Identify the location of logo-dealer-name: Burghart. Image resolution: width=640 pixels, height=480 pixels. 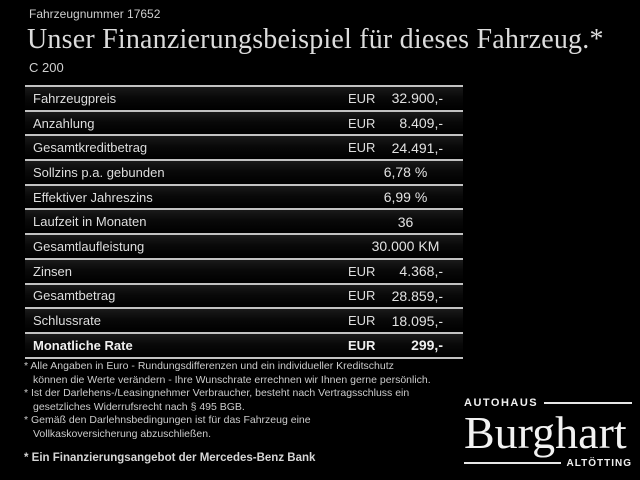
(545, 432).